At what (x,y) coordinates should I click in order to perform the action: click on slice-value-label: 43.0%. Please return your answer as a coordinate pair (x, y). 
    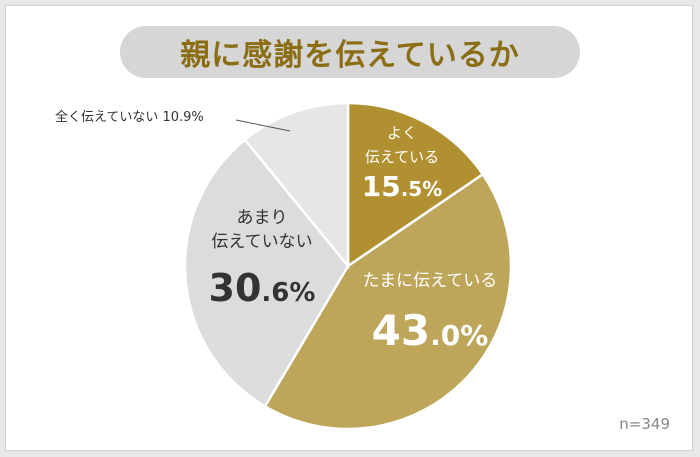
    Looking at the image, I should click on (430, 330).